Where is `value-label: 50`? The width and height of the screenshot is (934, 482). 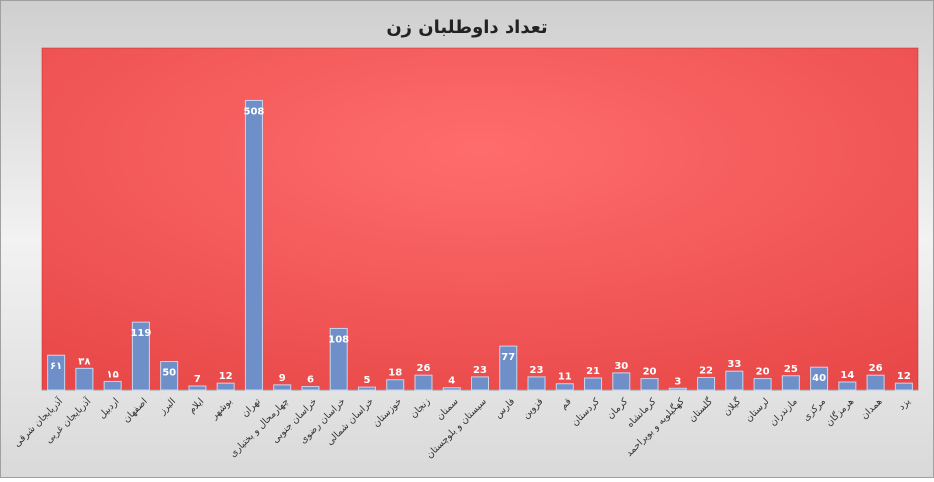
value-label: 50 is located at coordinates (169, 373).